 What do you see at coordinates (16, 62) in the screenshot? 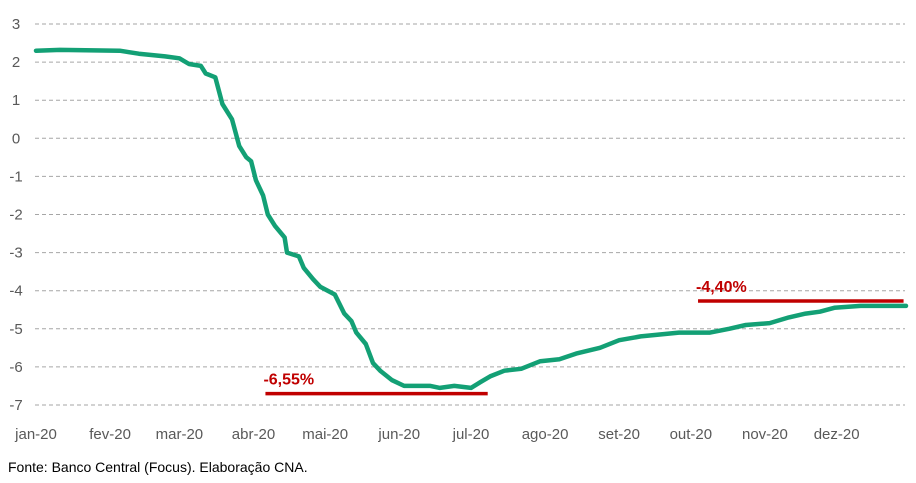
I see `y-tick-label: 2` at bounding box center [16, 62].